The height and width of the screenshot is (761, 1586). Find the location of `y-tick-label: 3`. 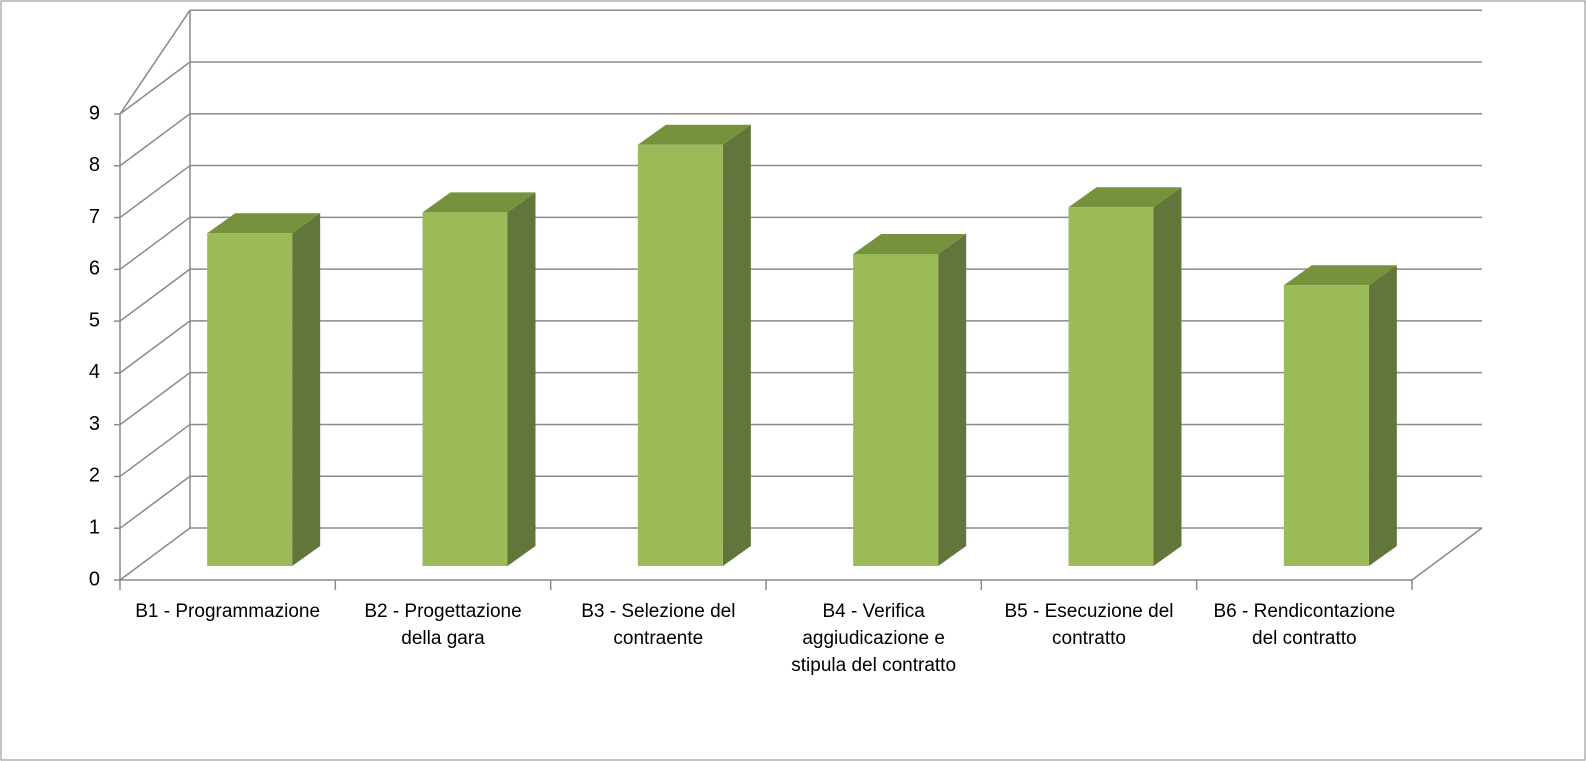

y-tick-label: 3 is located at coordinates (94, 424).